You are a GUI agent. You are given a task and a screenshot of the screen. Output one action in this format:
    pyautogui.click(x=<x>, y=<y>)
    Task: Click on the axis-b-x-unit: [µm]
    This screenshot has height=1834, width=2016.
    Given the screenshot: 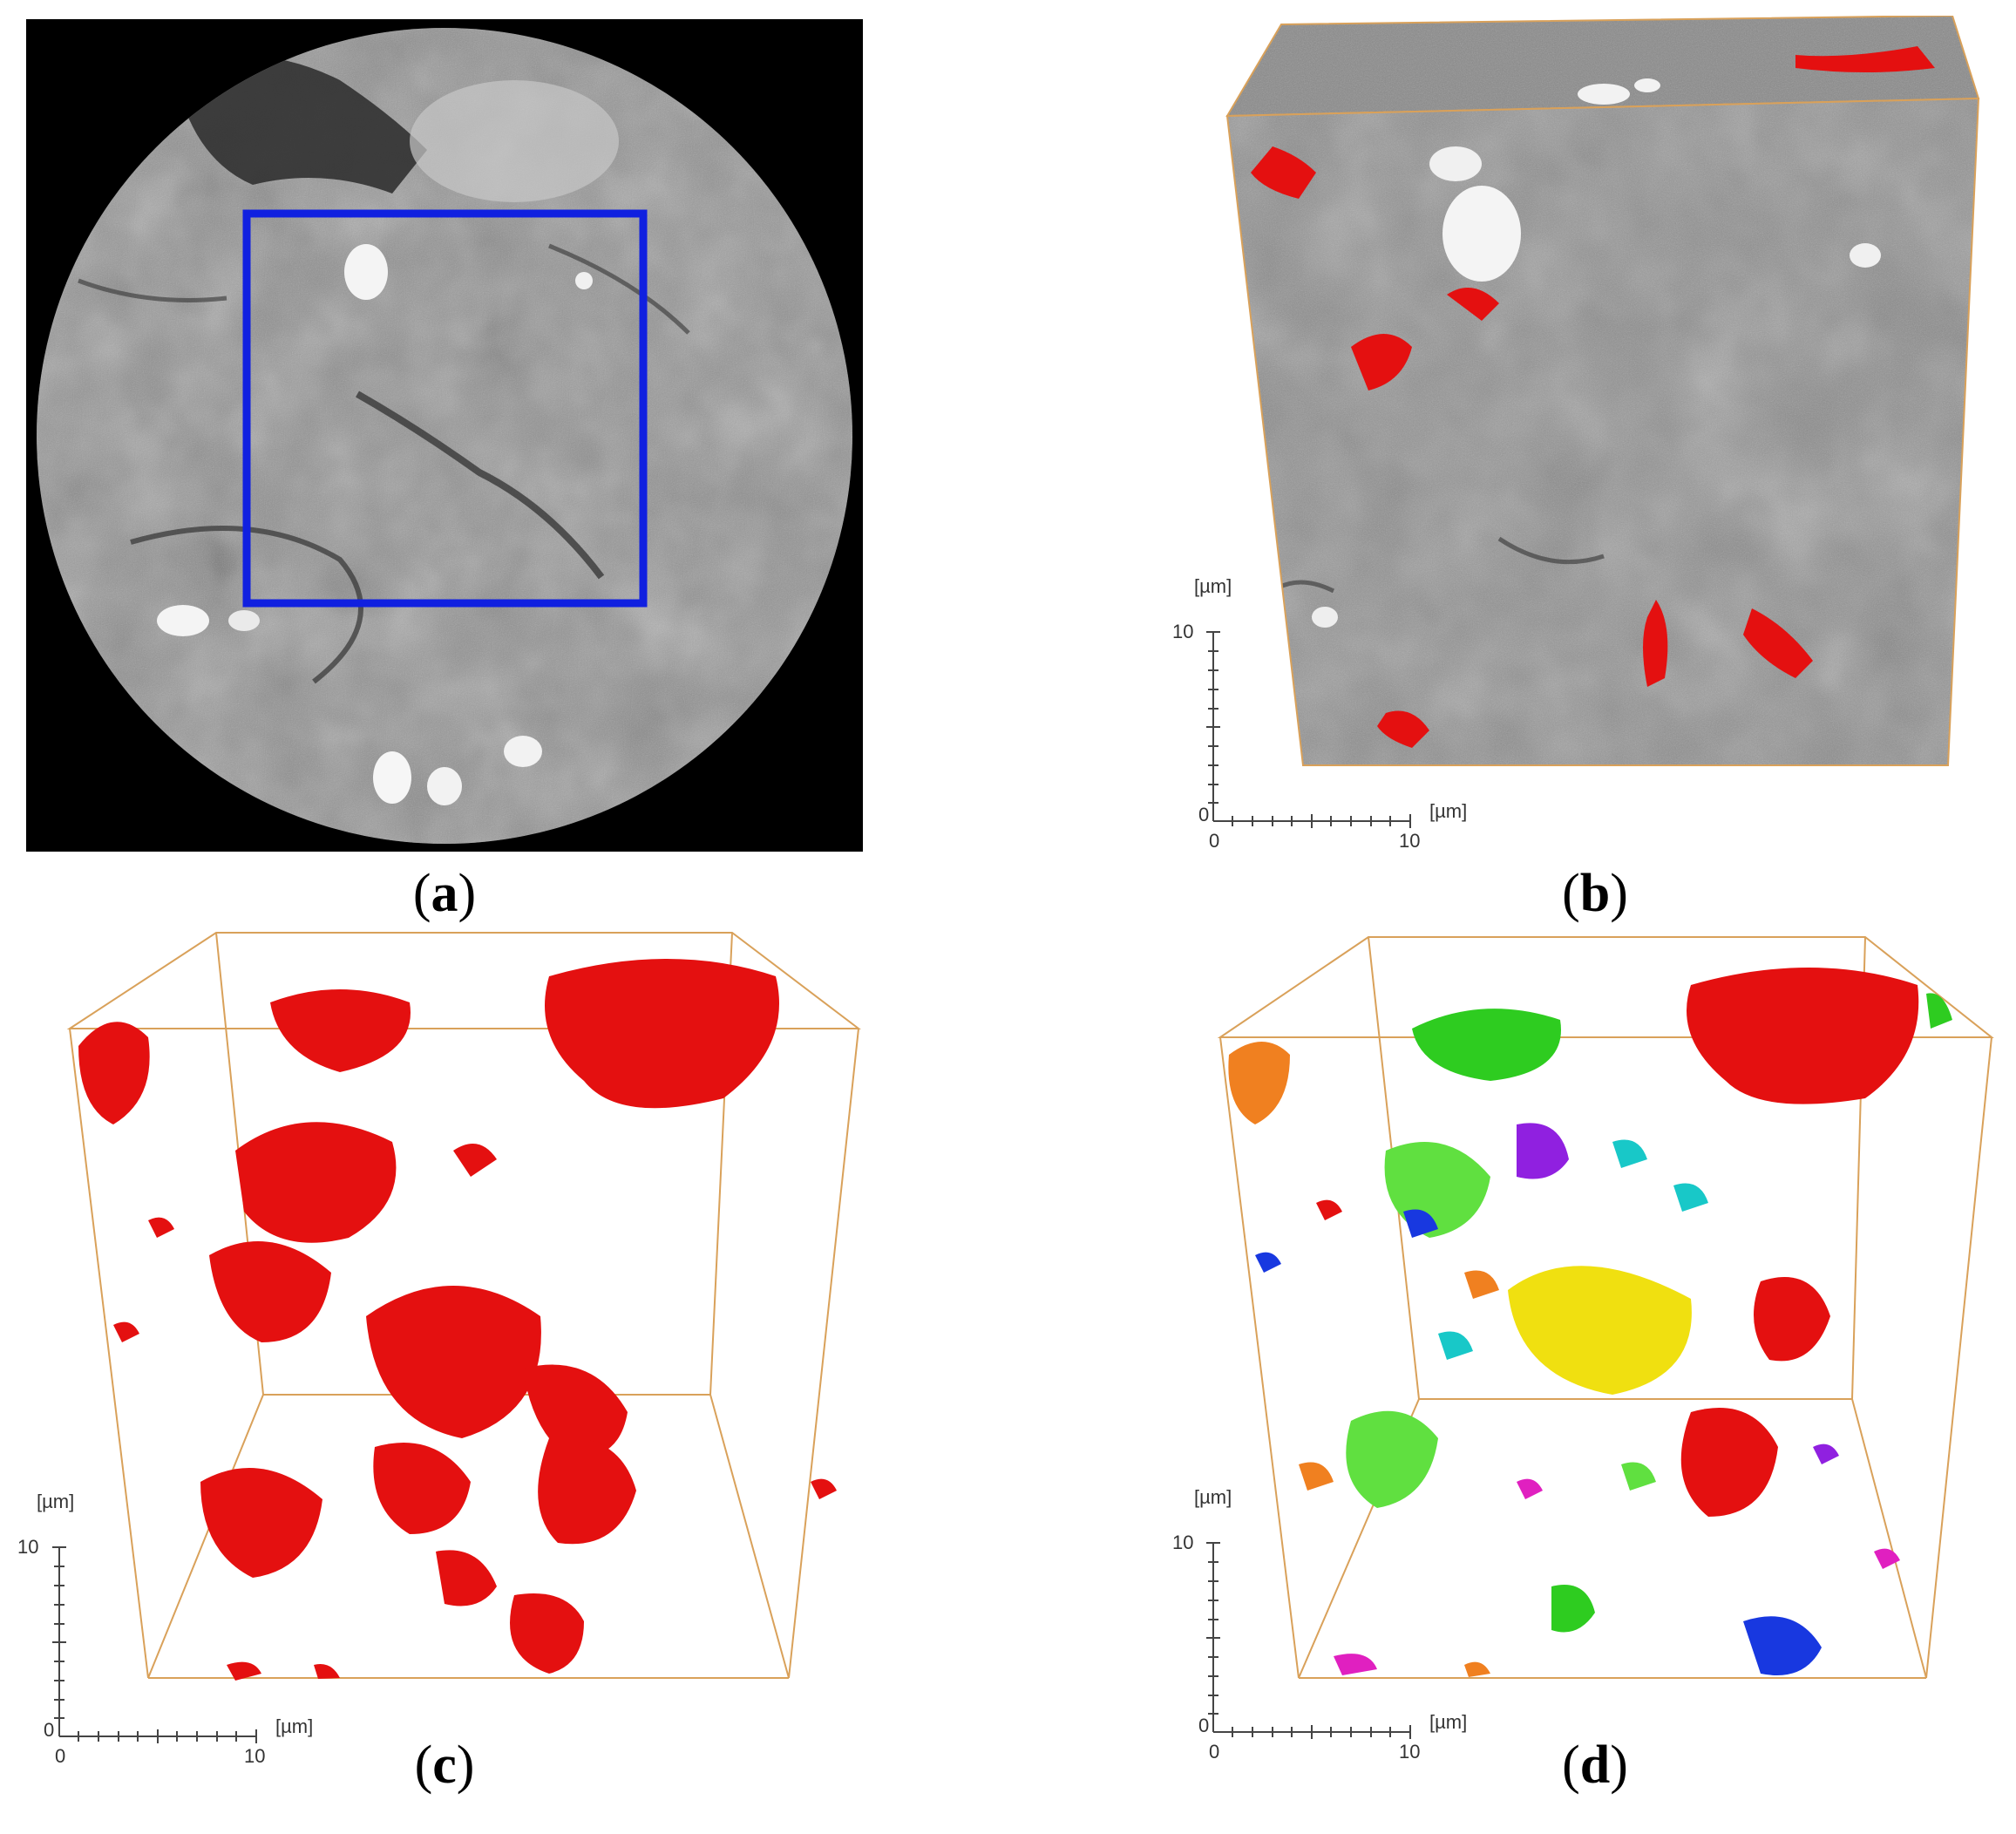 What is the action you would take?
    pyautogui.click(x=1448, y=811)
    